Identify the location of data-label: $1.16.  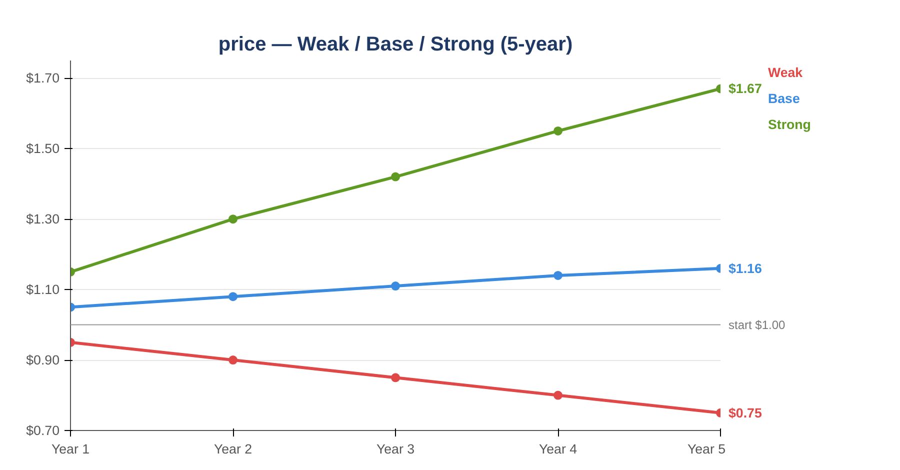
(745, 268).